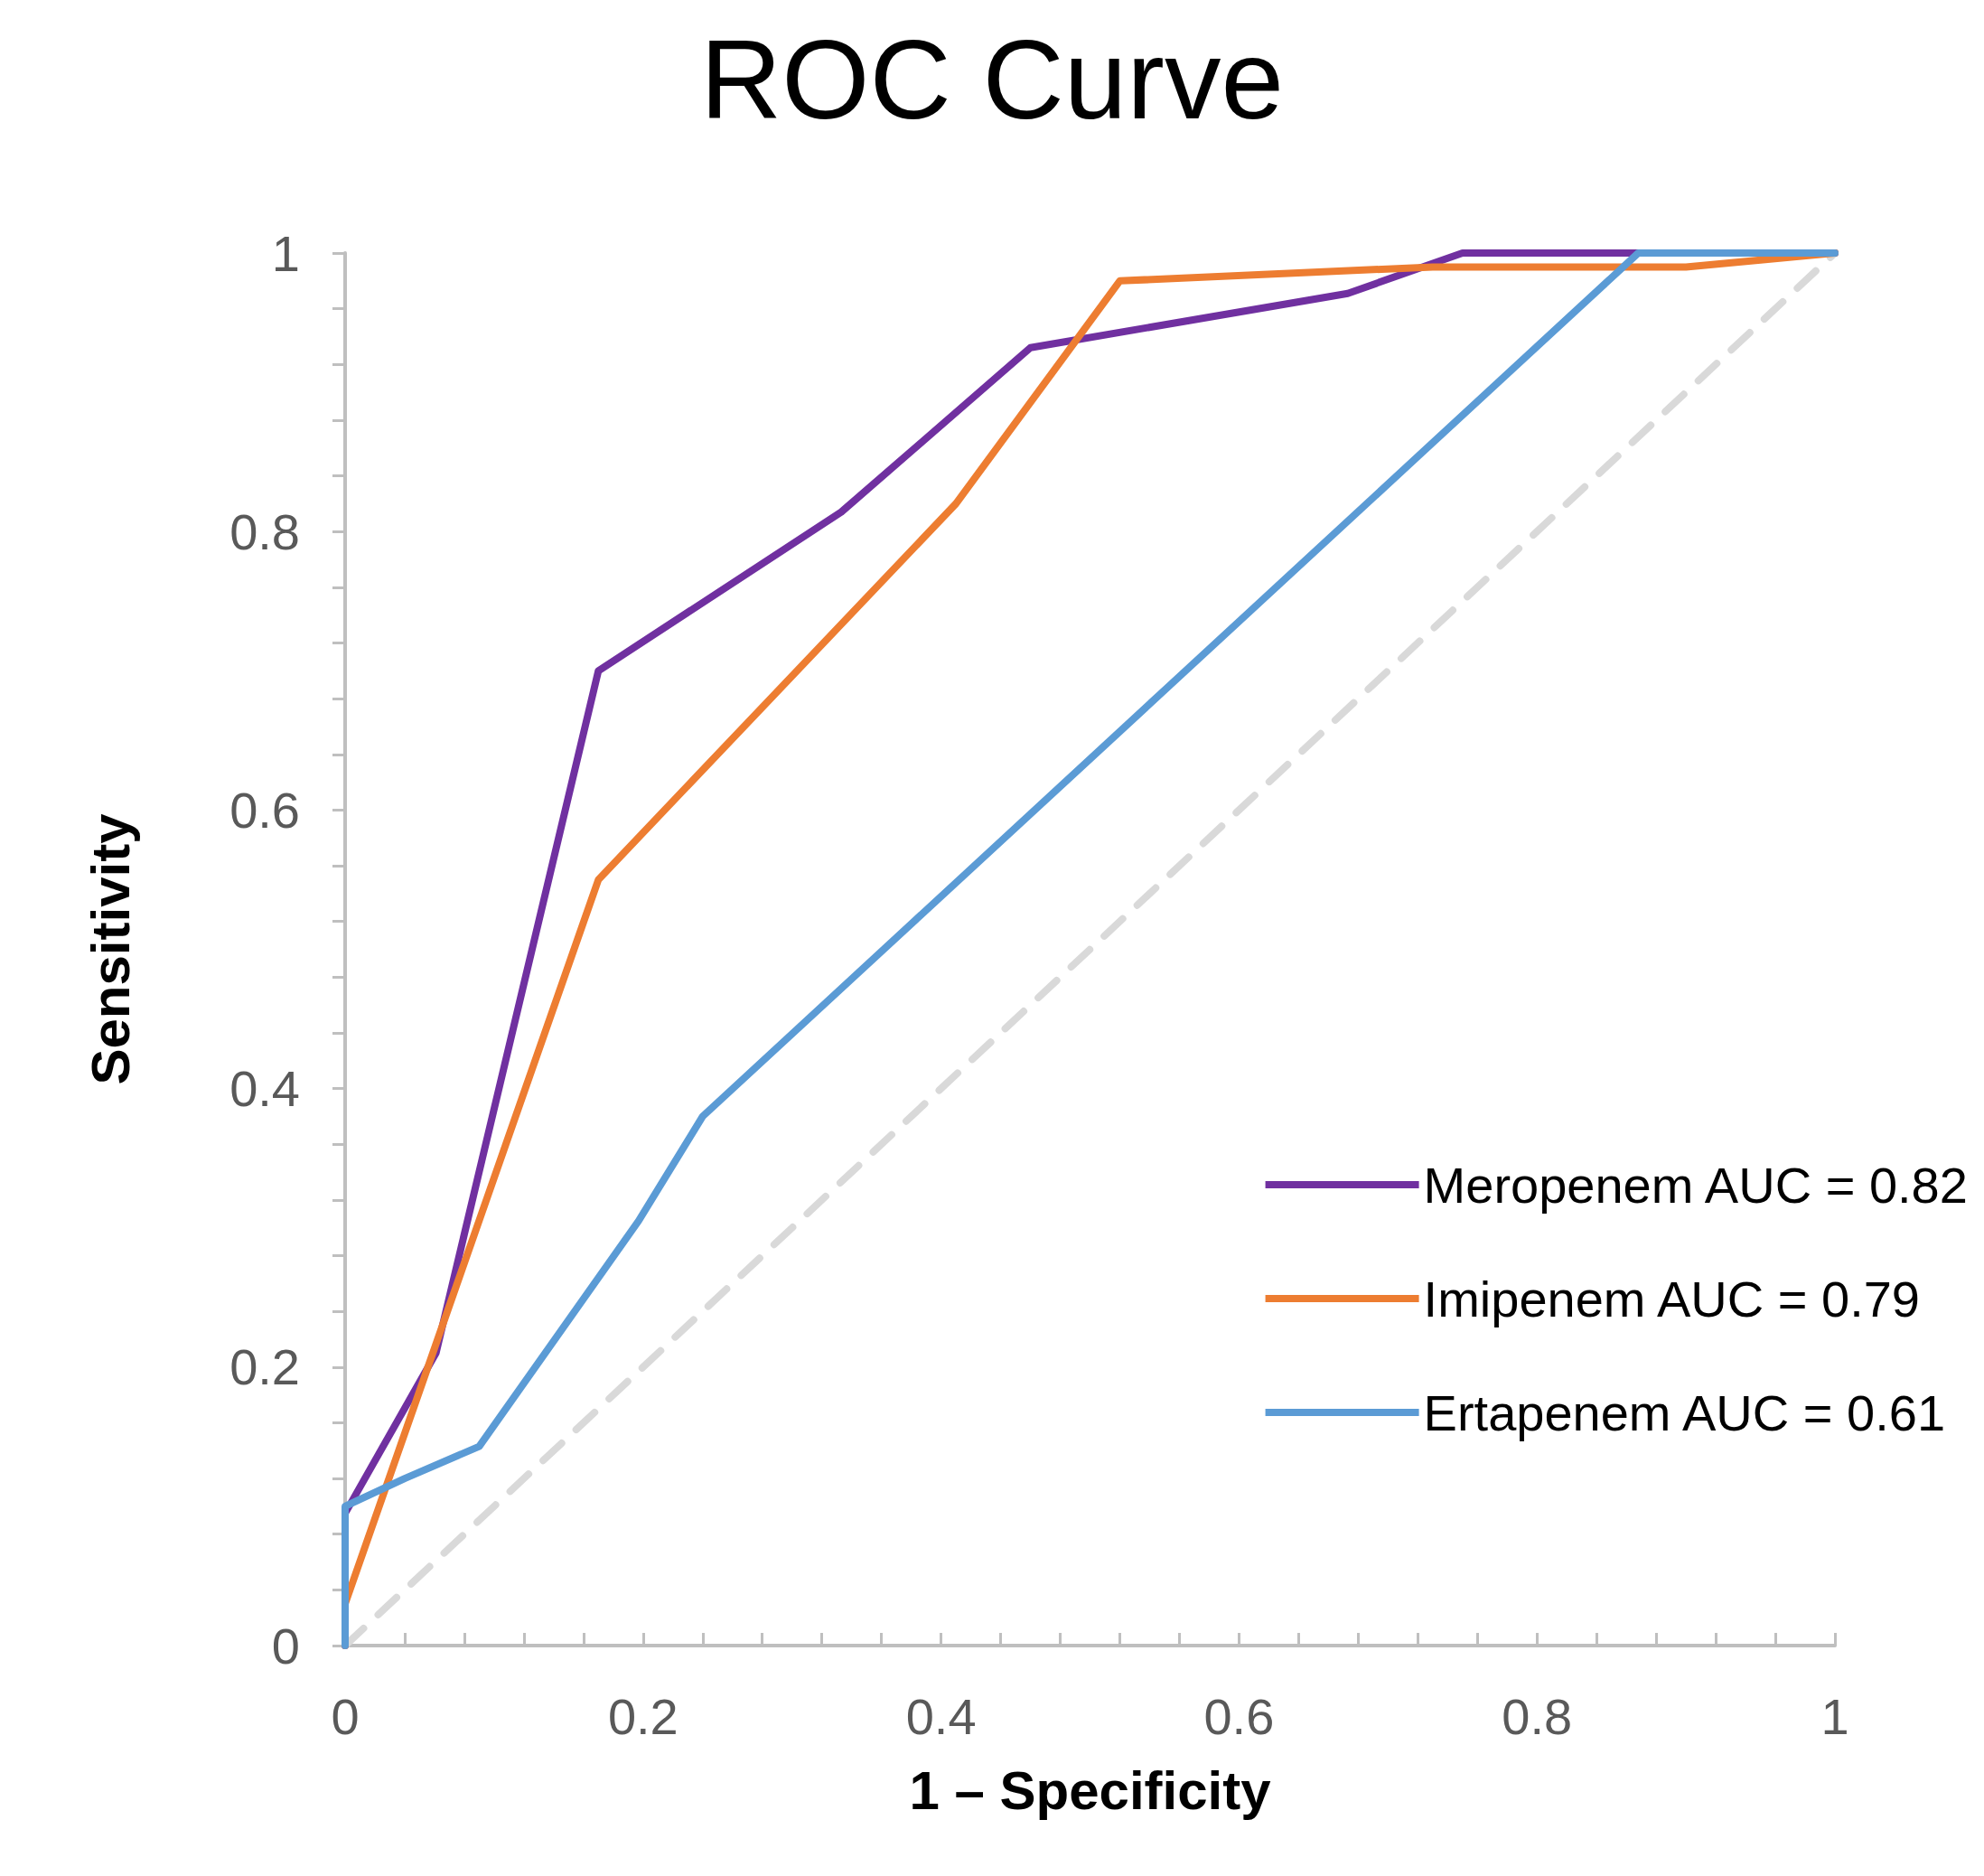 Image resolution: width=1984 pixels, height=1876 pixels. I want to click on legend-label: Ertapenem AUC = 0.61, so click(1685, 1412).